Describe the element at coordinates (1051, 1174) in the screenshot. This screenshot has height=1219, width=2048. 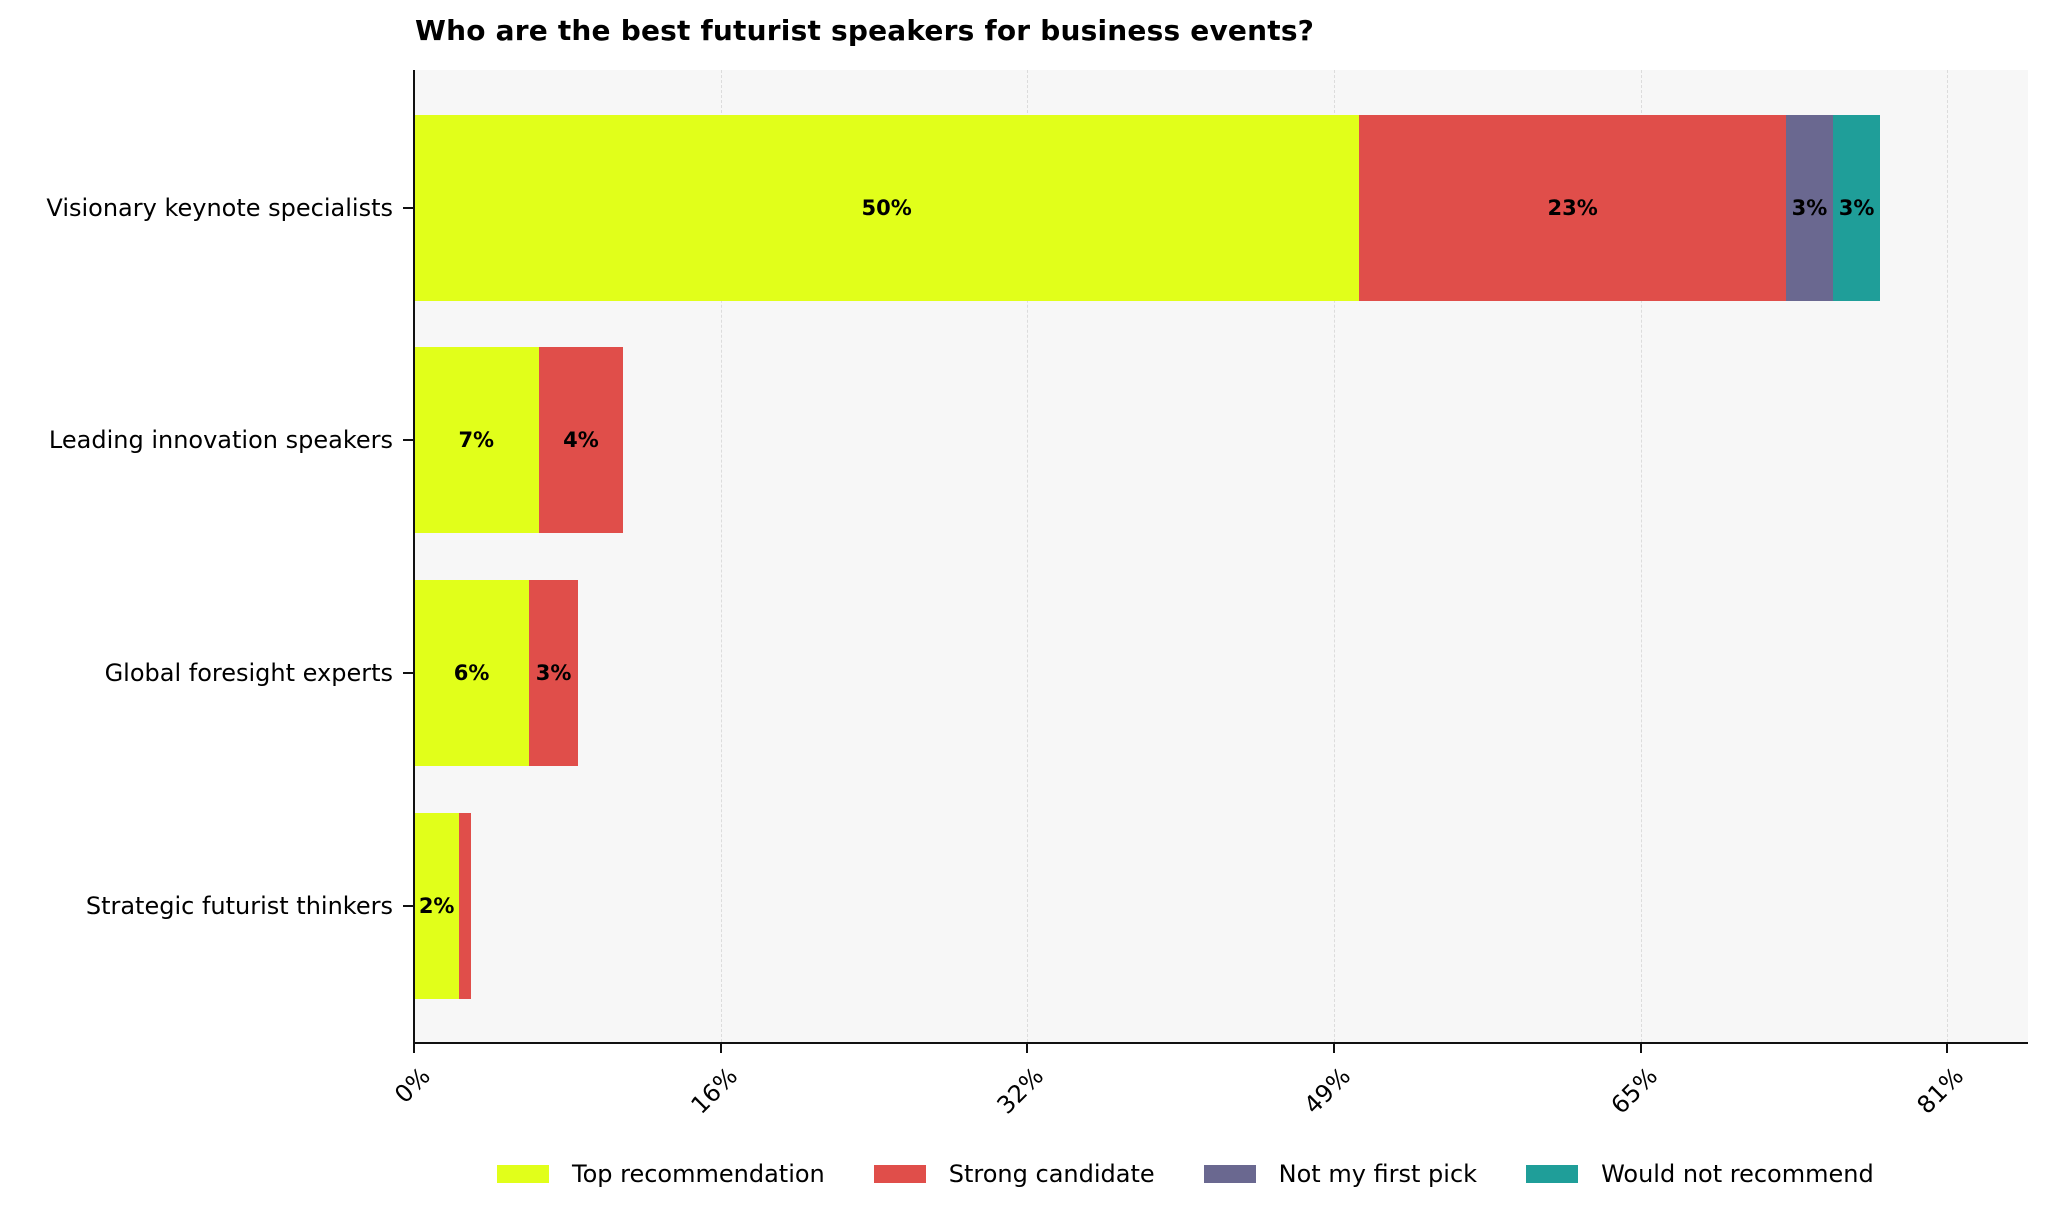
I see `legend-label: Strong candidate` at that location.